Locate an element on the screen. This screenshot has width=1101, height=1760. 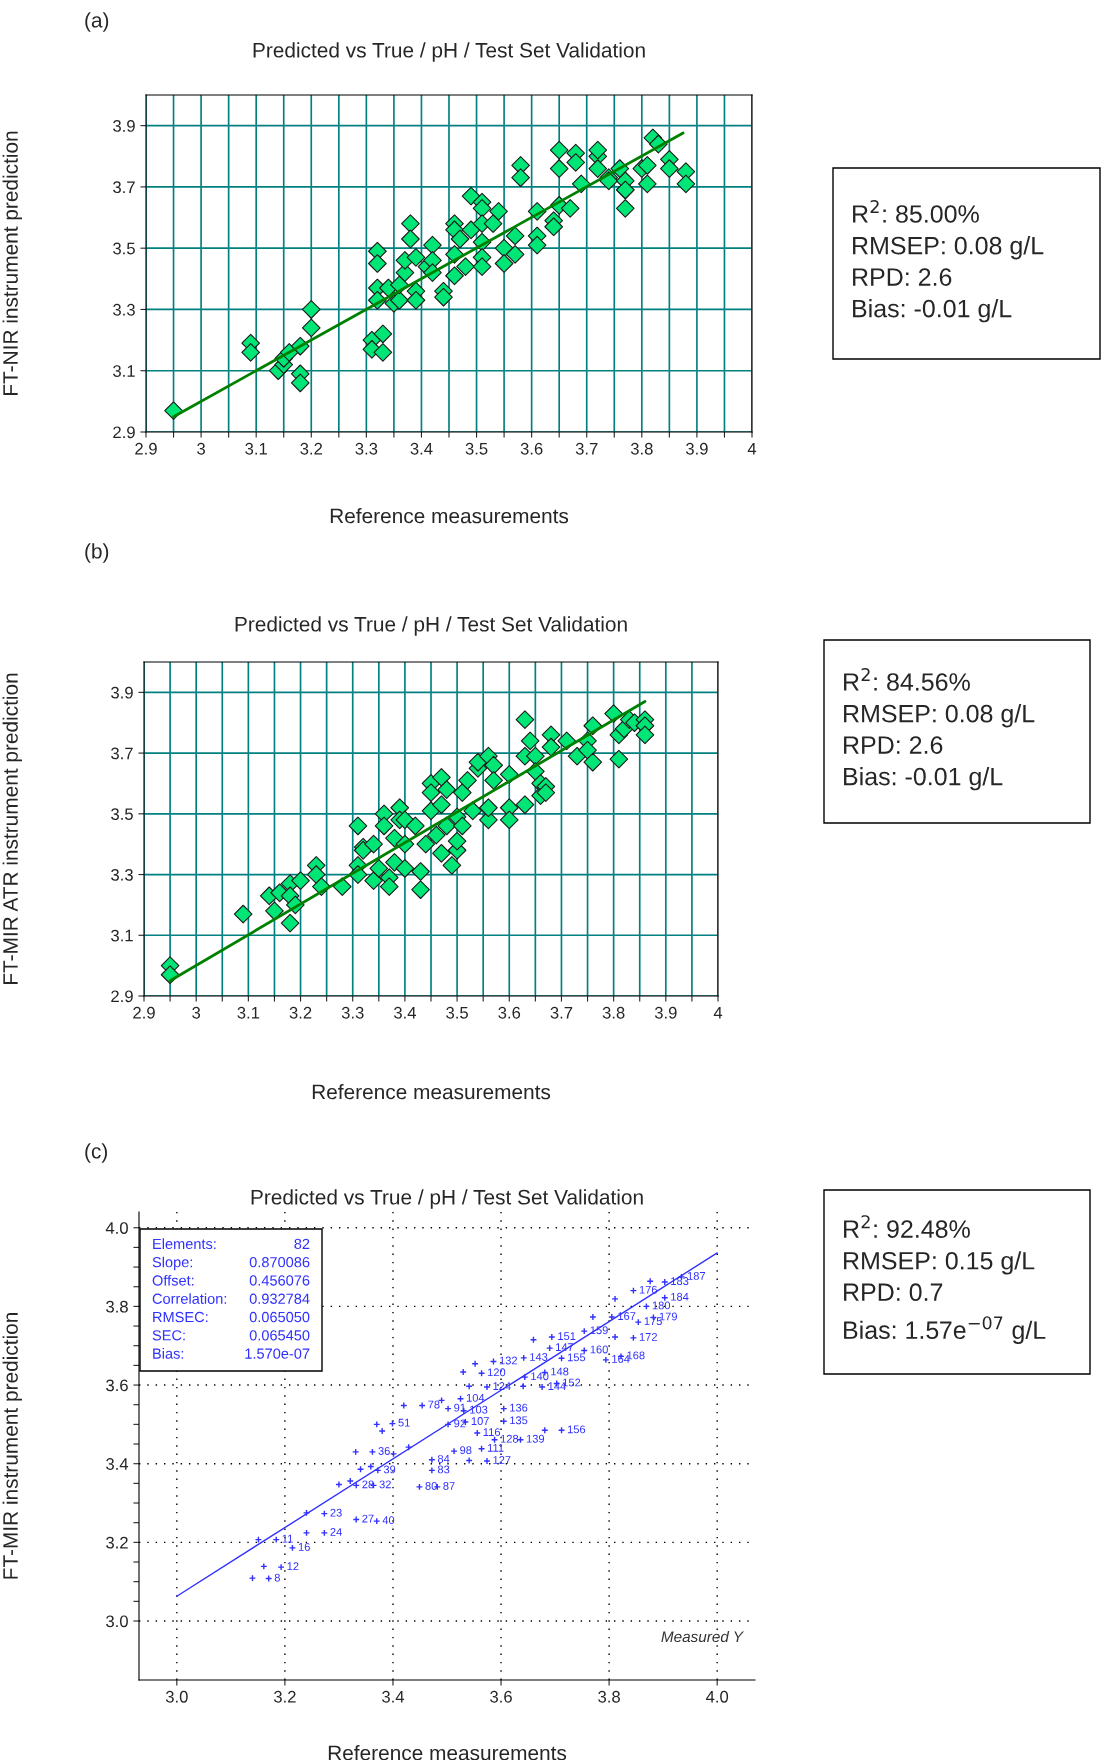
annotation: 92 is located at coordinates (460, 1423).